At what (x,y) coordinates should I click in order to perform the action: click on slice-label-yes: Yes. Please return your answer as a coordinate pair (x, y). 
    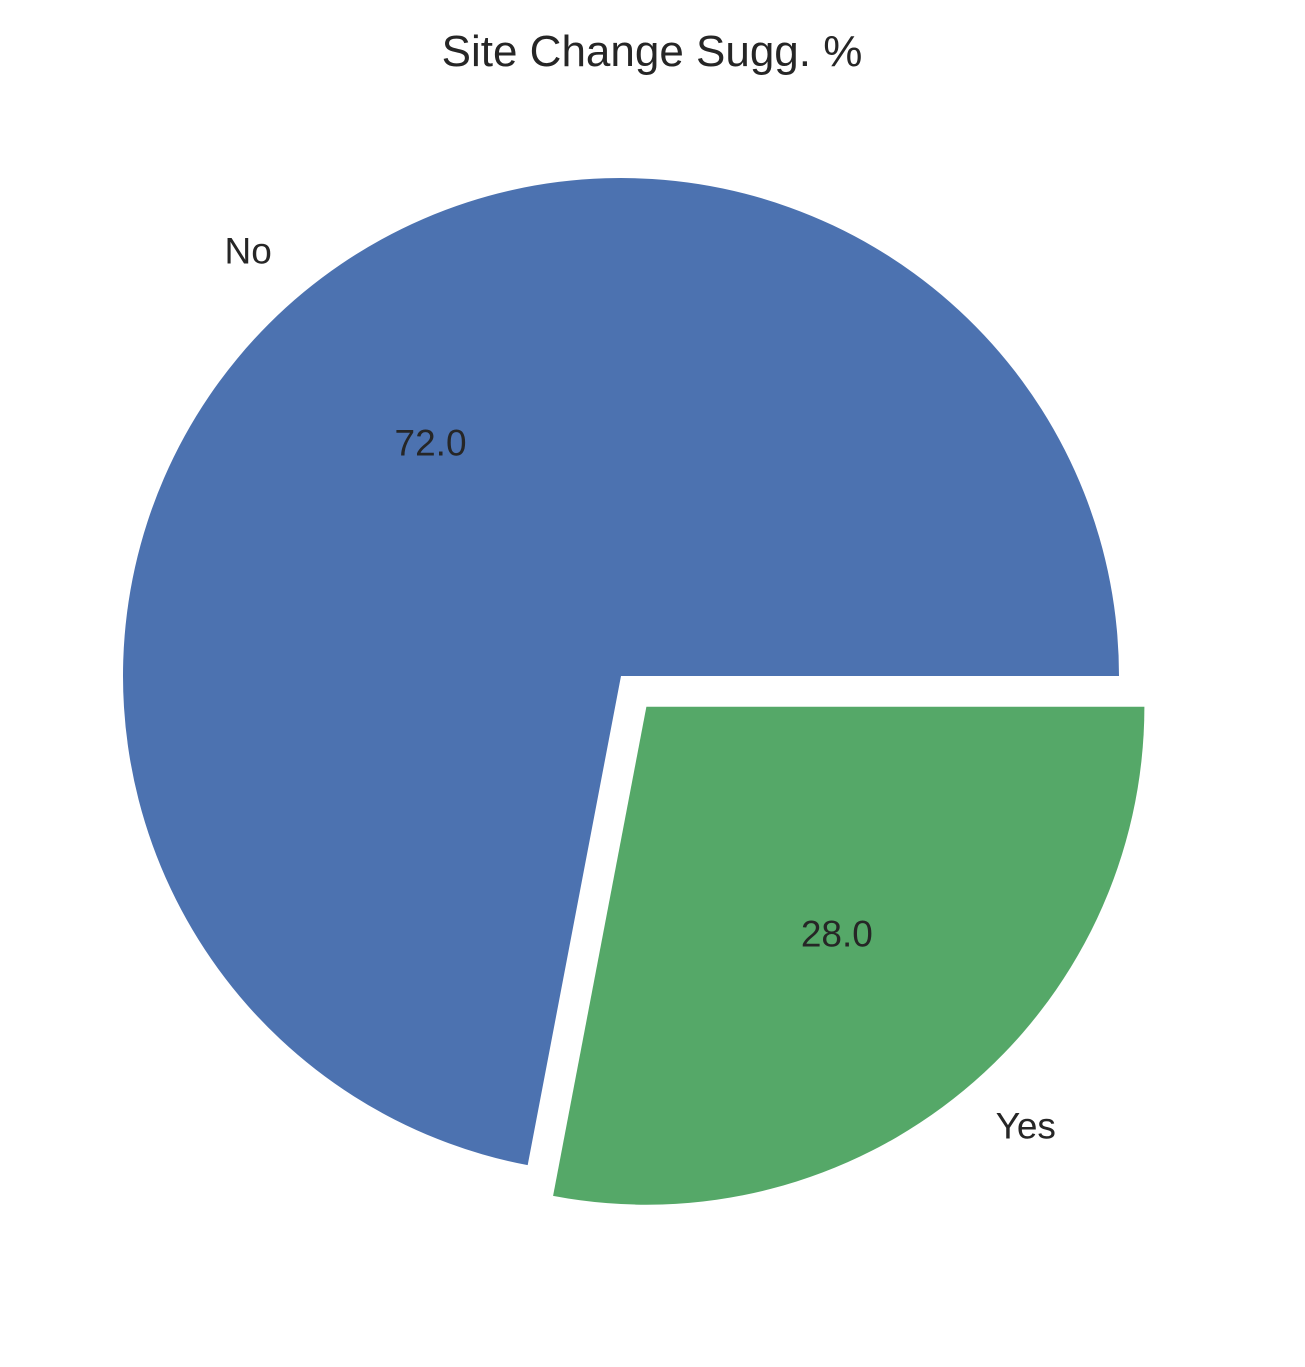
    Looking at the image, I should click on (1026, 1126).